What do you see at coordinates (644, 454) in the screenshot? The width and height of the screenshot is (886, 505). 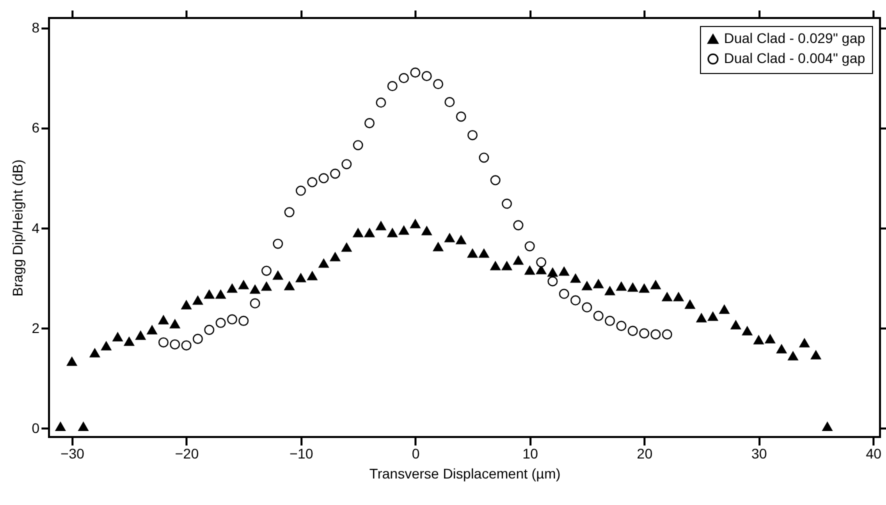 I see `x-tick-label: 20` at bounding box center [644, 454].